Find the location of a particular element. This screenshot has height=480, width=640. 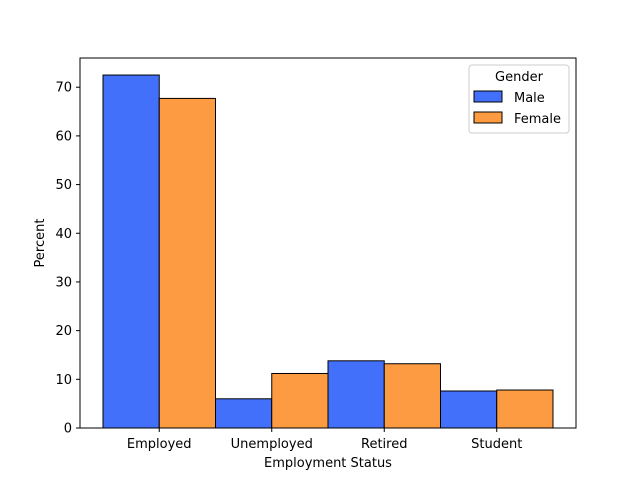

y-tick-label: 30 is located at coordinates (63, 282).